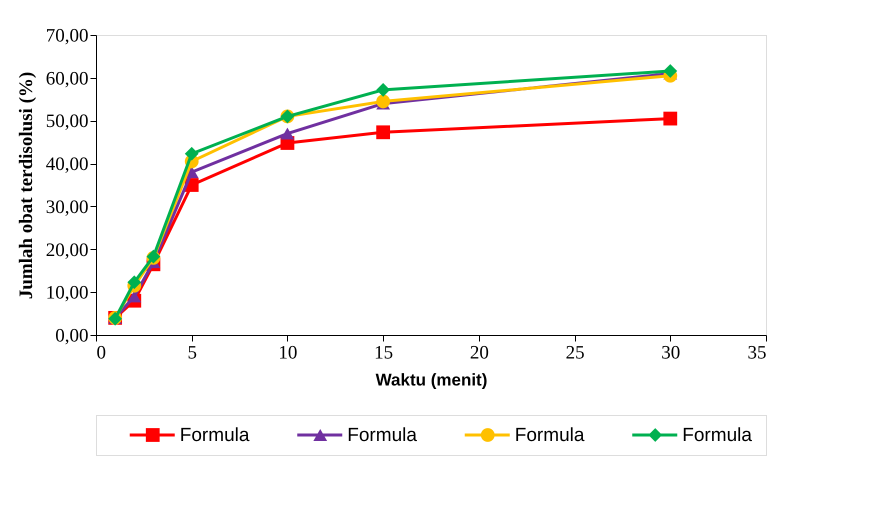 The height and width of the screenshot is (515, 870). I want to click on y-tick-label: 20,00, so click(67, 250).